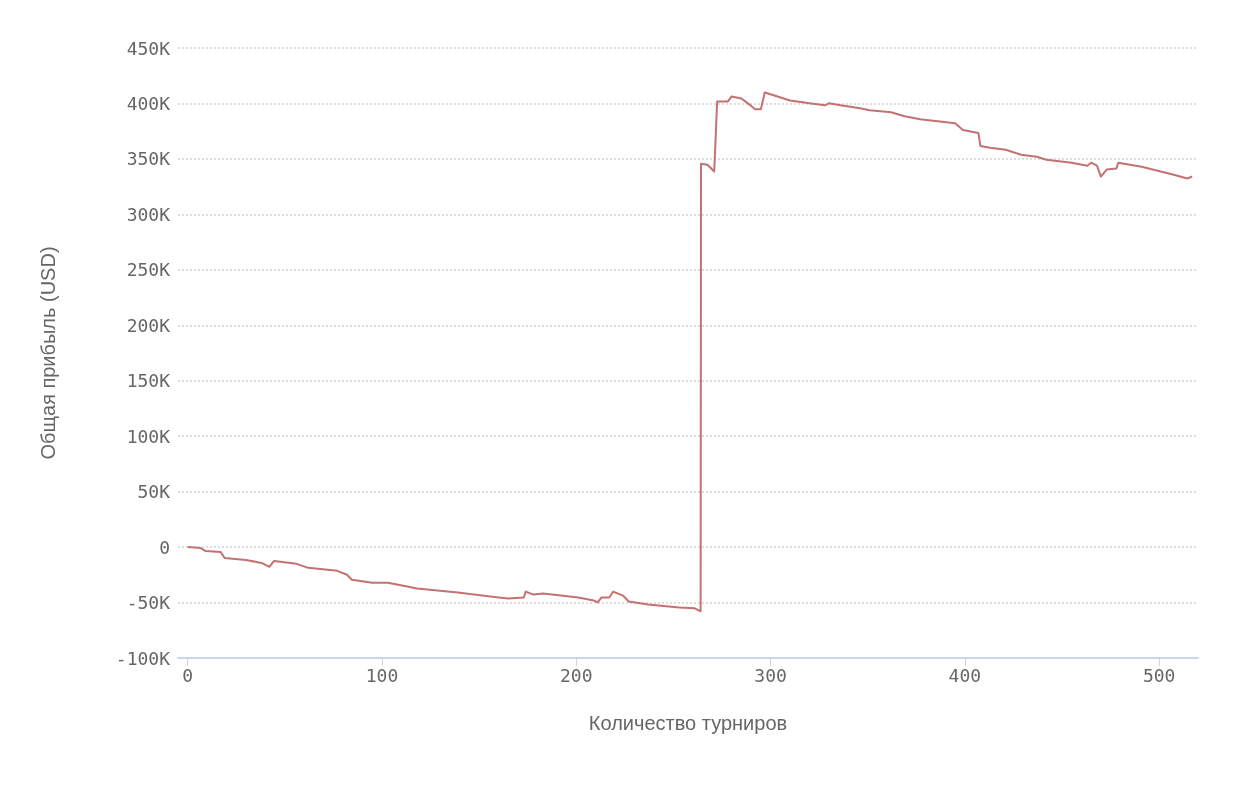  I want to click on y-tick-label: 400K, so click(148, 103).